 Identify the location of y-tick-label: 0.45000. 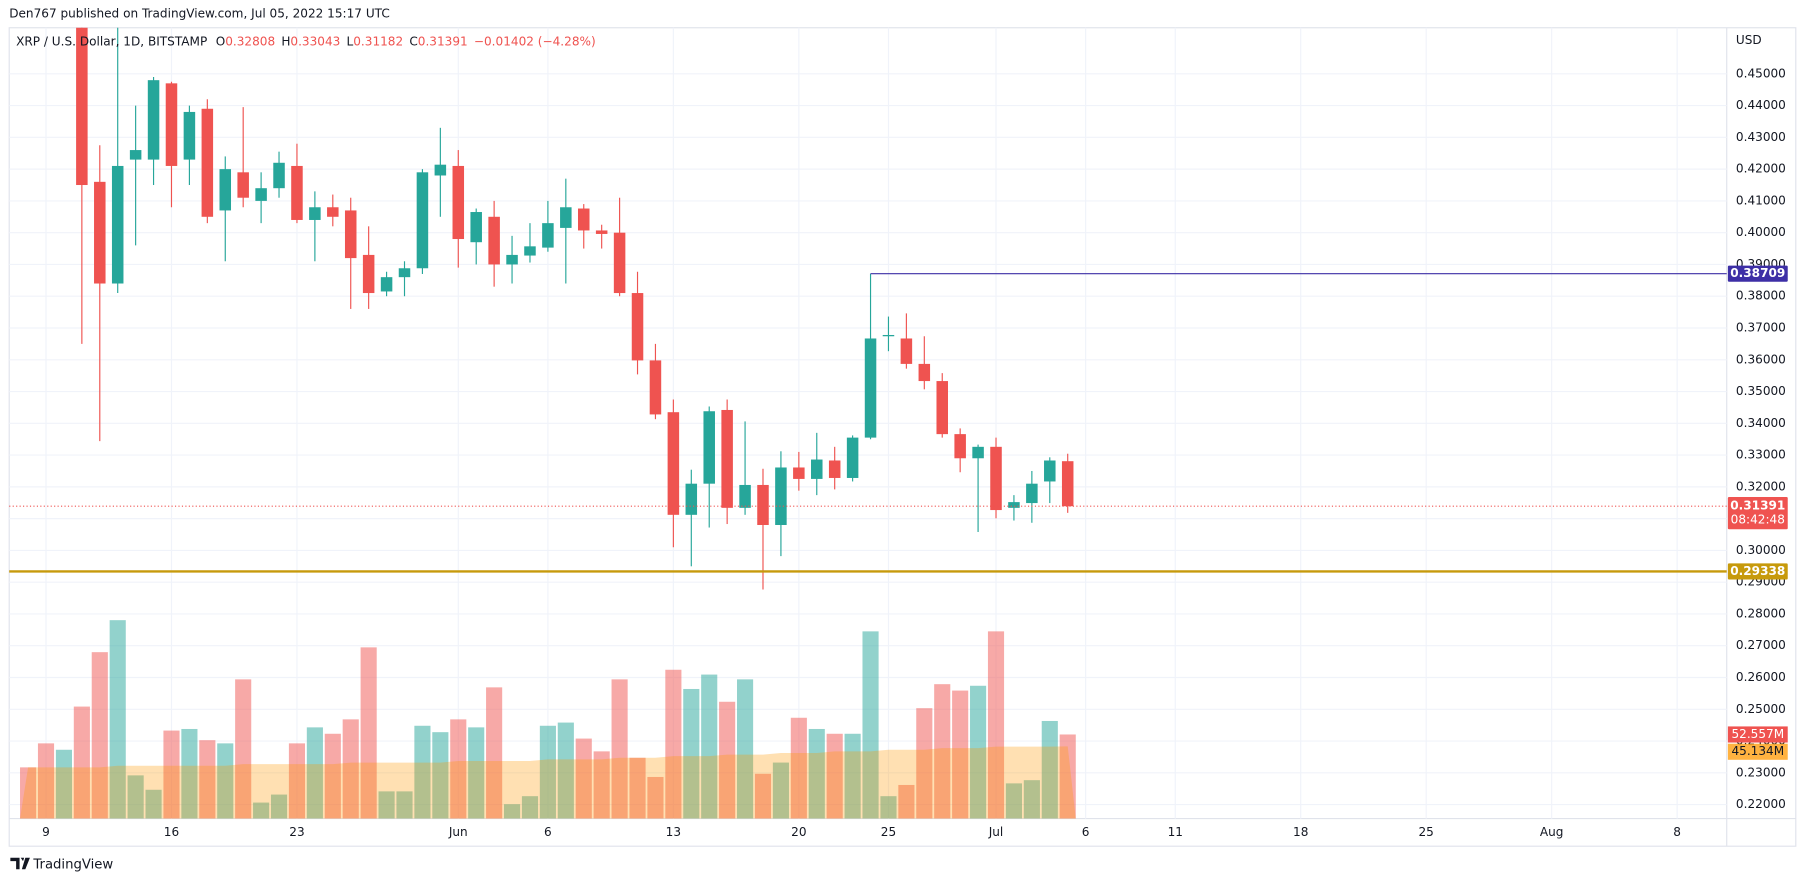
(1761, 73).